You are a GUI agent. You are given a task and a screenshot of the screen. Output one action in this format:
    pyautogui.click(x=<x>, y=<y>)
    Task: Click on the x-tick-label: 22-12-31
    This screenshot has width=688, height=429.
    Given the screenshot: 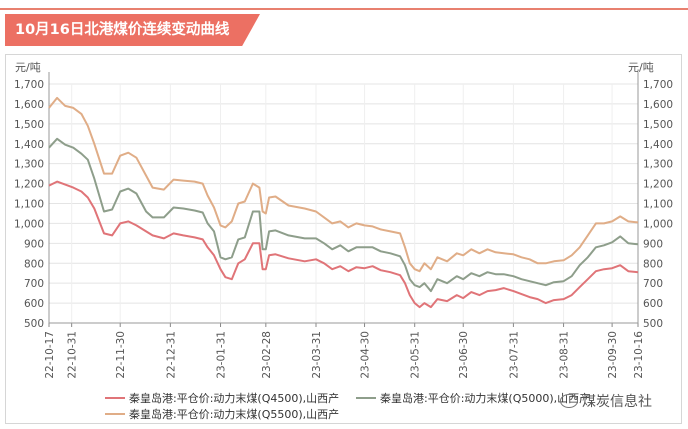 What is the action you would take?
    pyautogui.click(x=171, y=355)
    